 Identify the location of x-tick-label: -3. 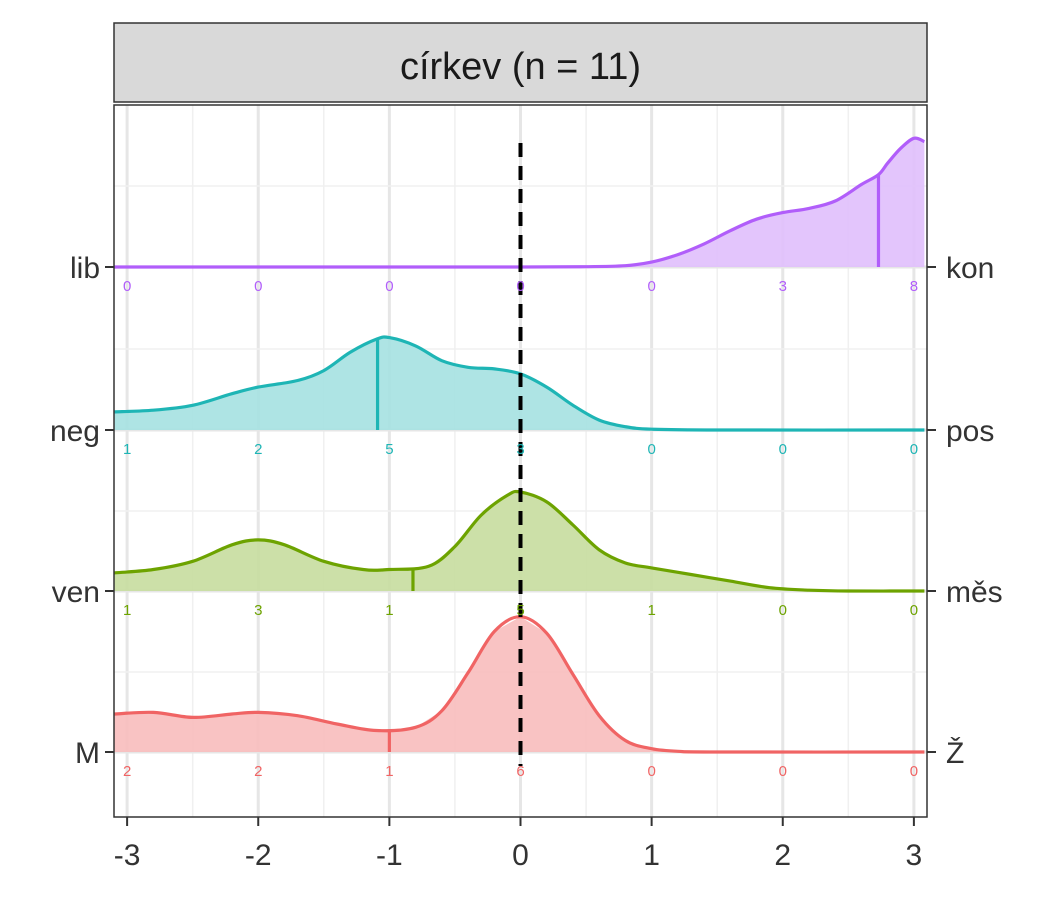
(127, 855).